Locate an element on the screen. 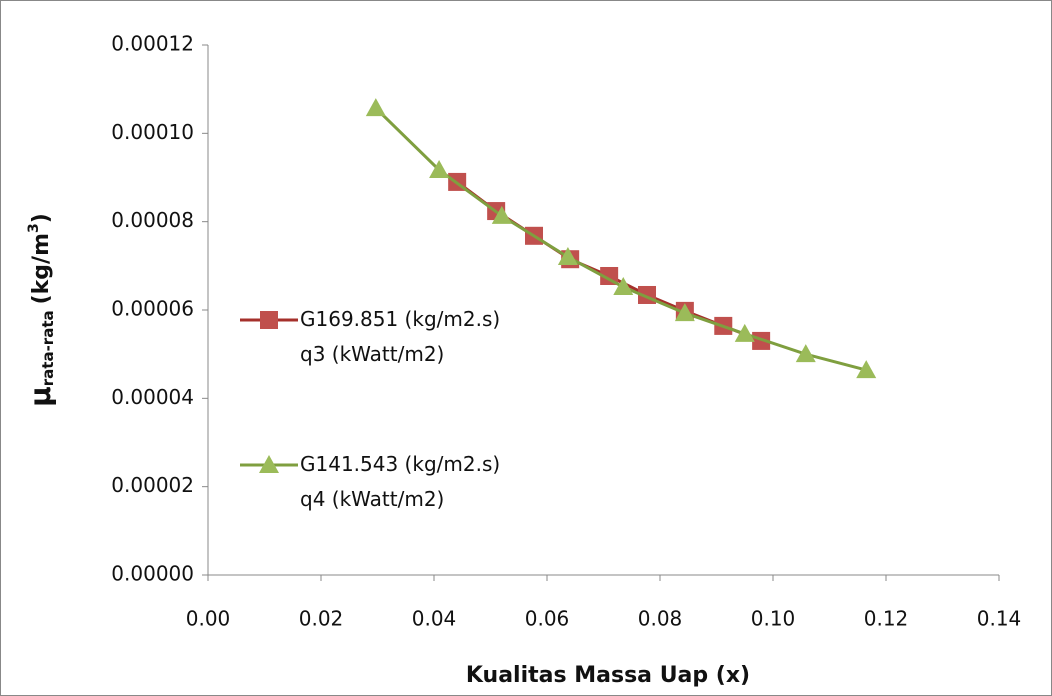  y-tick-label: 0.00004 is located at coordinates (152, 397).